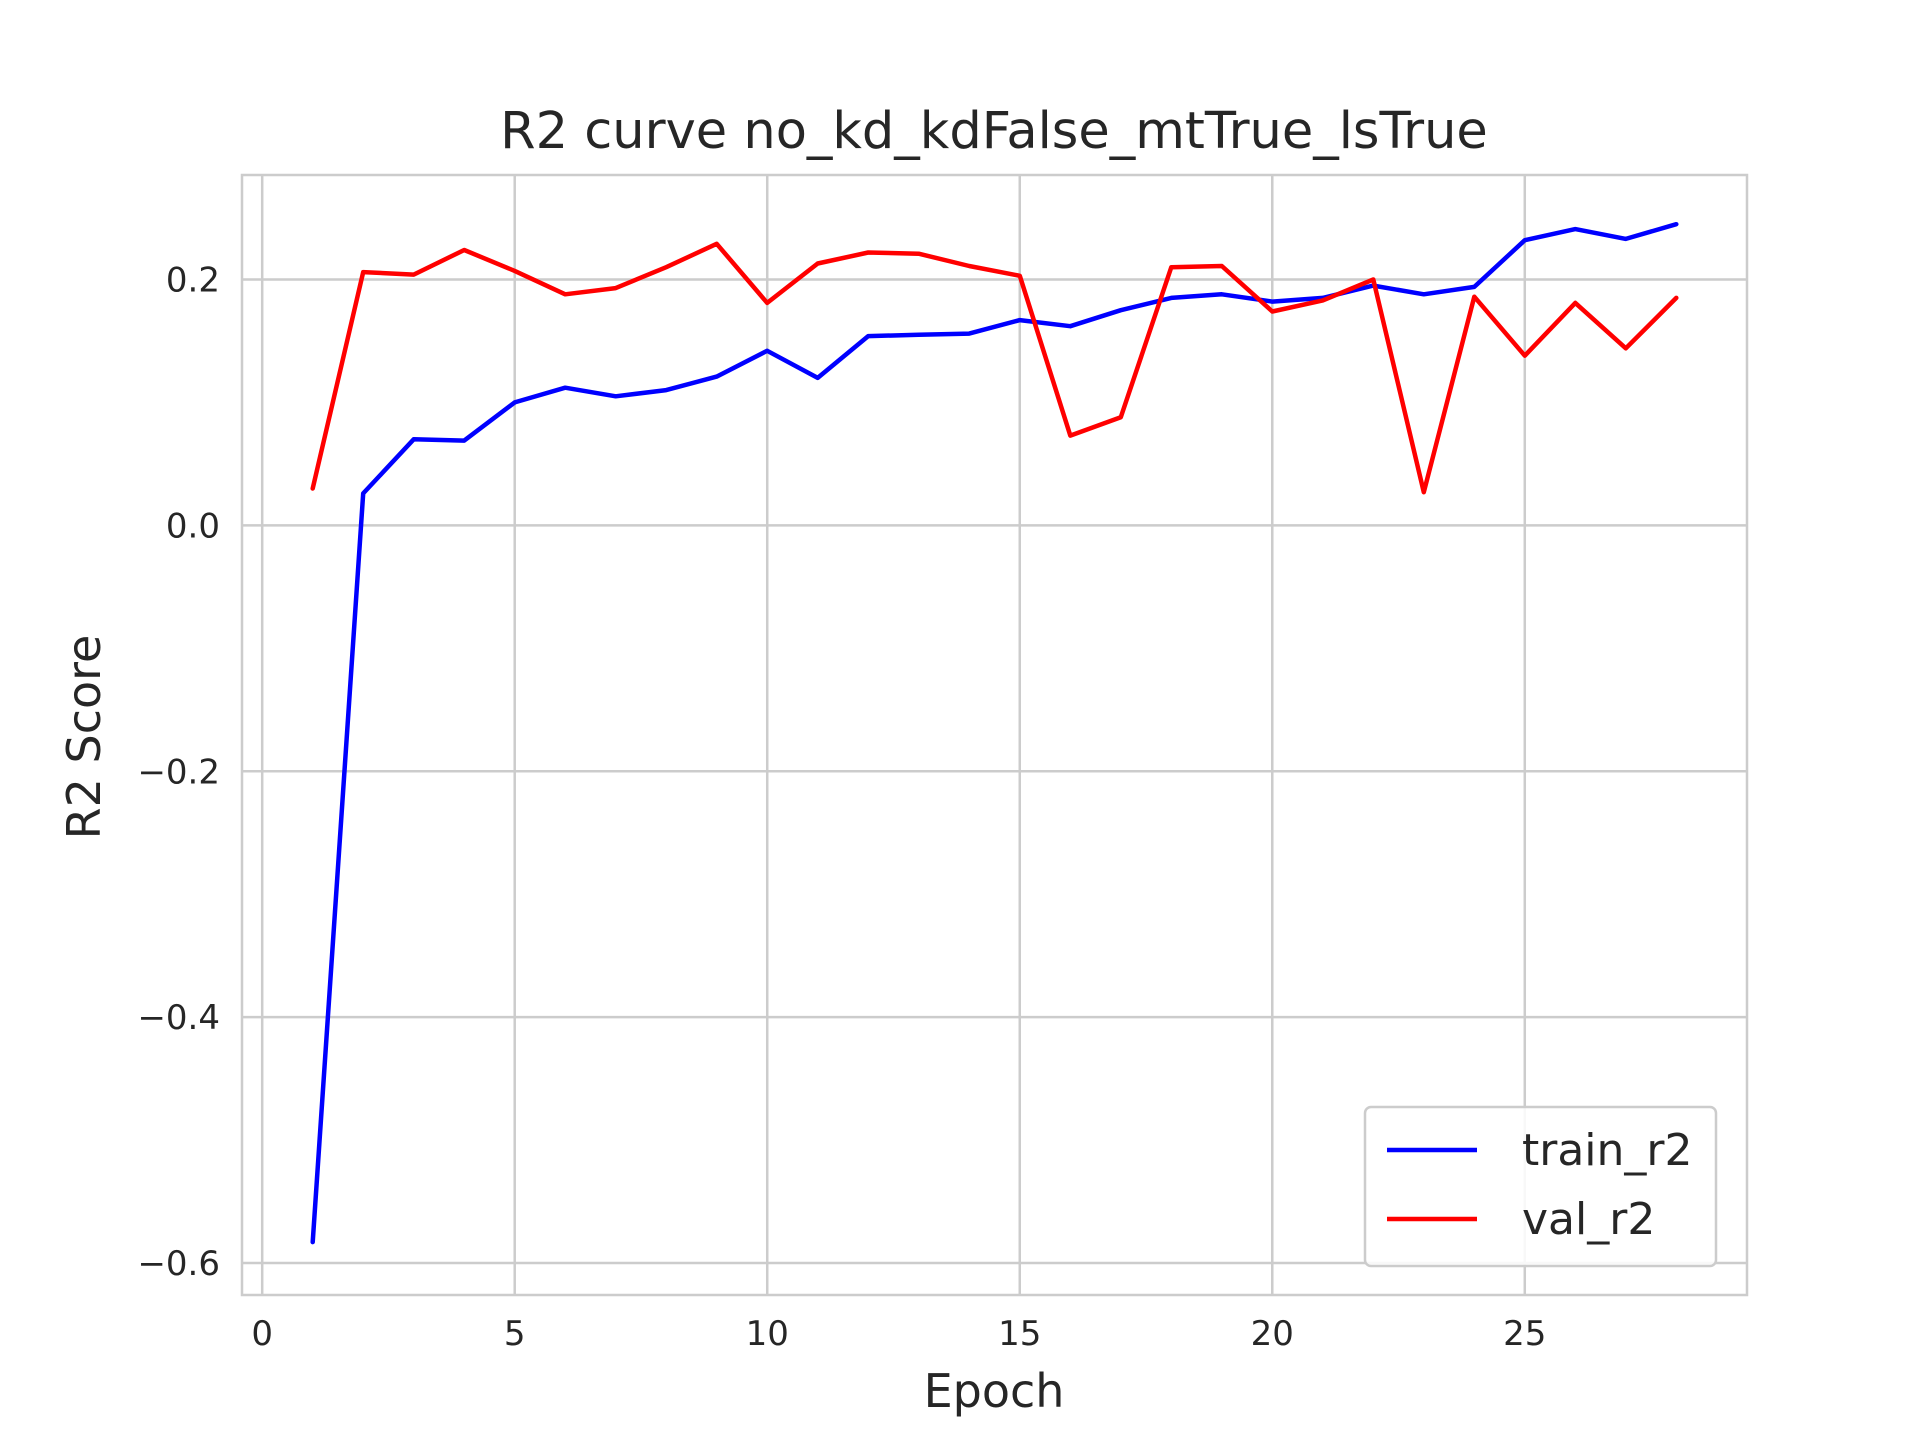  Describe the element at coordinates (994, 131) in the screenshot. I see `chart-title: R2 curve no_kd_kdFalse_mtTrue_lsTrue` at that location.